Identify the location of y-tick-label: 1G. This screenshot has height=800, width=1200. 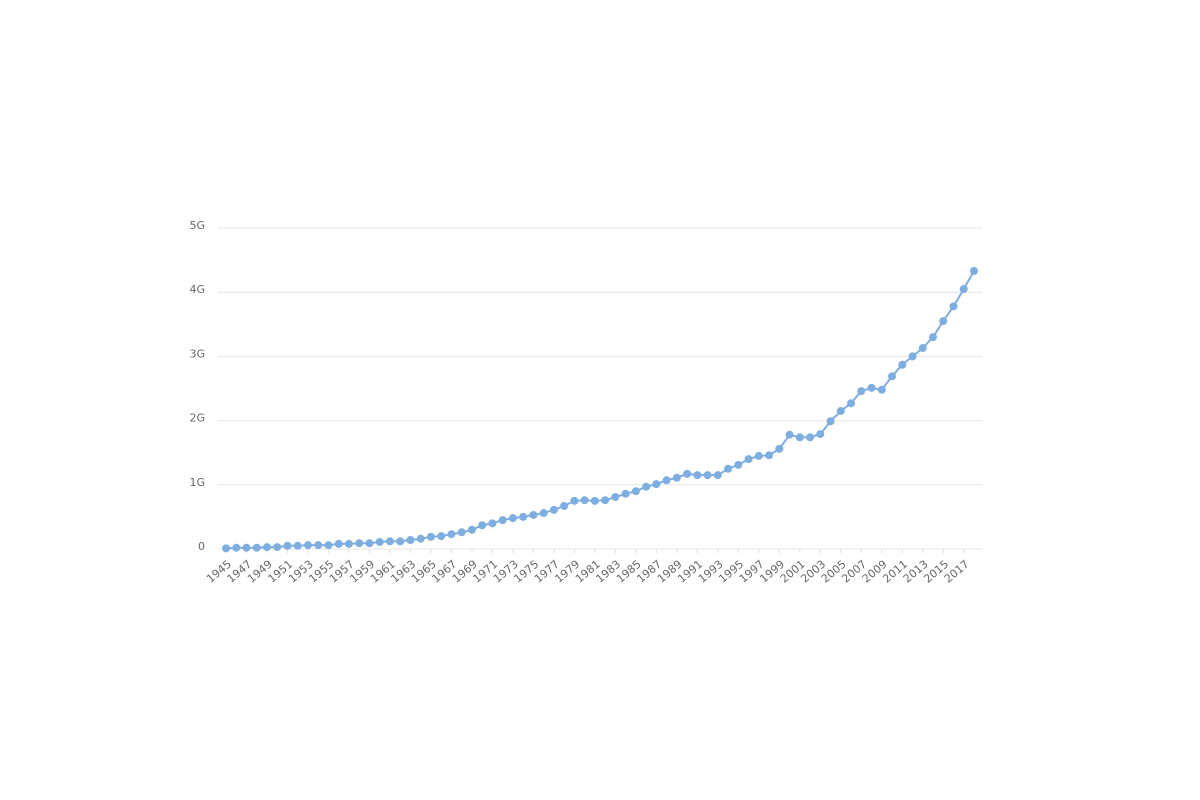
(197, 482).